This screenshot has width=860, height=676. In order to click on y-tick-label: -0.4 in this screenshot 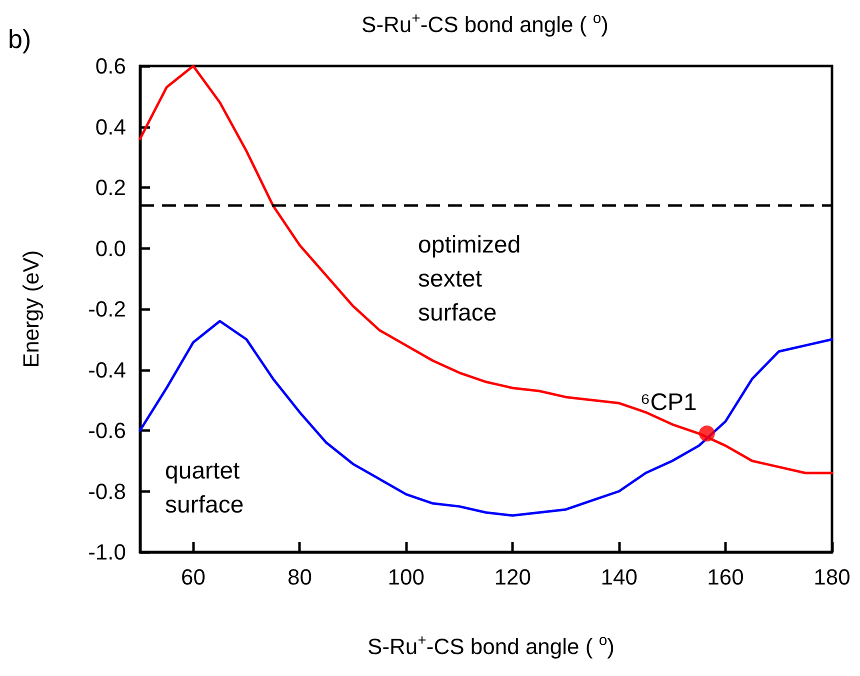, I will do `click(107, 369)`.